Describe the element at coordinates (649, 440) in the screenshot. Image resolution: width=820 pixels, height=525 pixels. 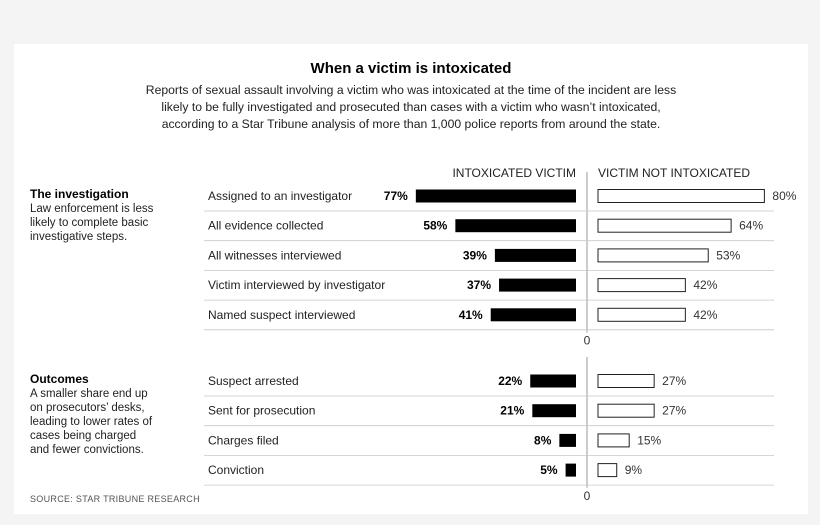
I see `value-label-not-intoxicated: 15%` at that location.